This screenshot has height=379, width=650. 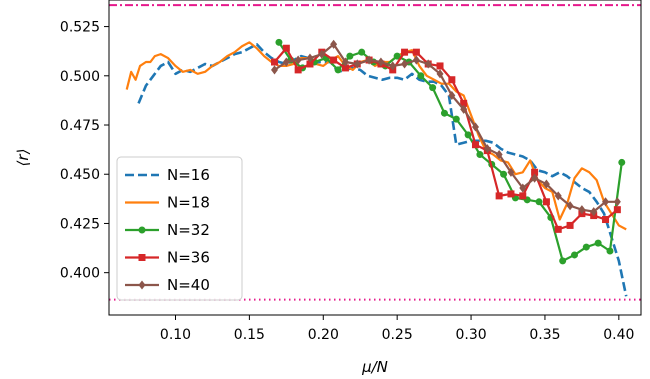 I want to click on legend-label: N=32, so click(x=188, y=230).